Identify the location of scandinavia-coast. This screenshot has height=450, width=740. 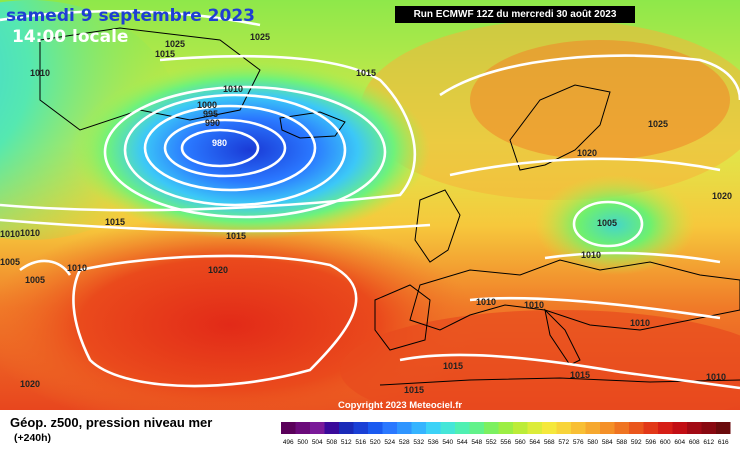
(560, 127).